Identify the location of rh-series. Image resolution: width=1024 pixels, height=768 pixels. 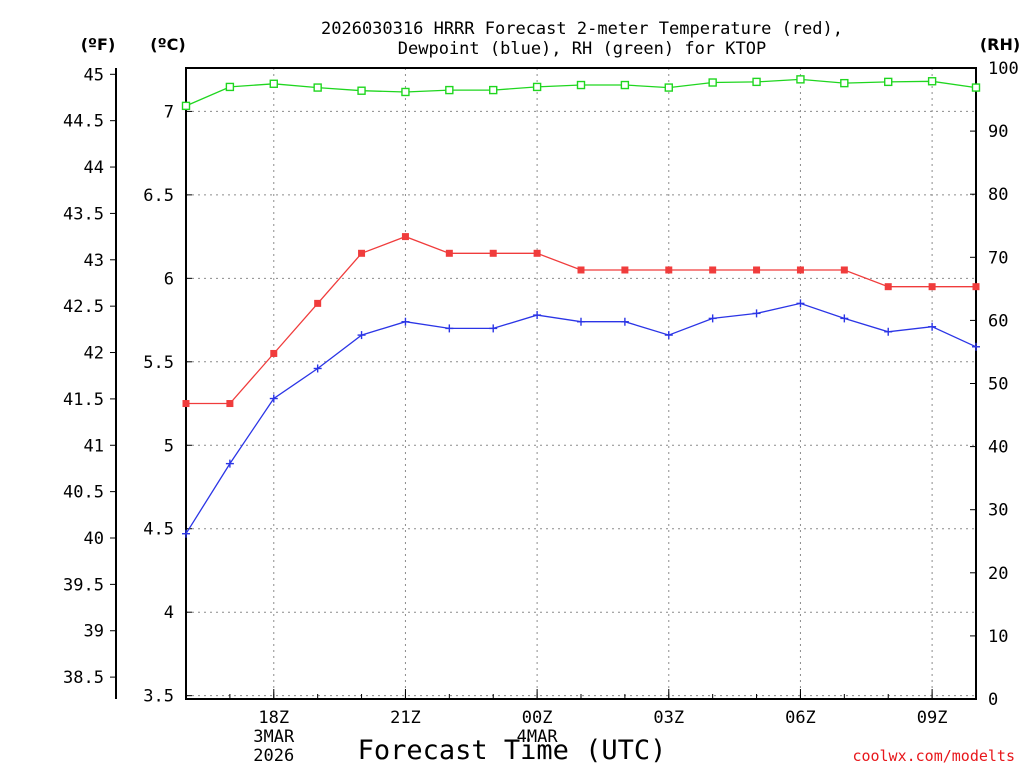
(581, 93).